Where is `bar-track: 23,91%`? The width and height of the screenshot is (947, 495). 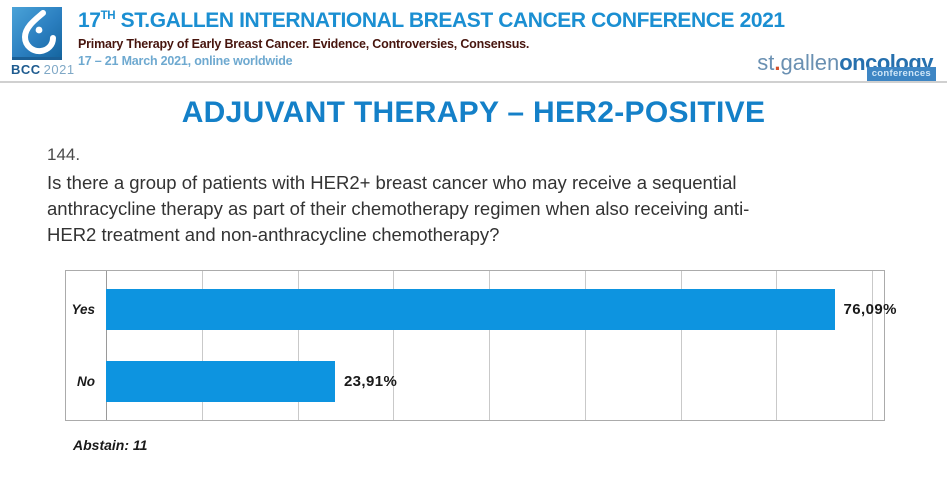
bar-track: 23,91% is located at coordinates (489, 381).